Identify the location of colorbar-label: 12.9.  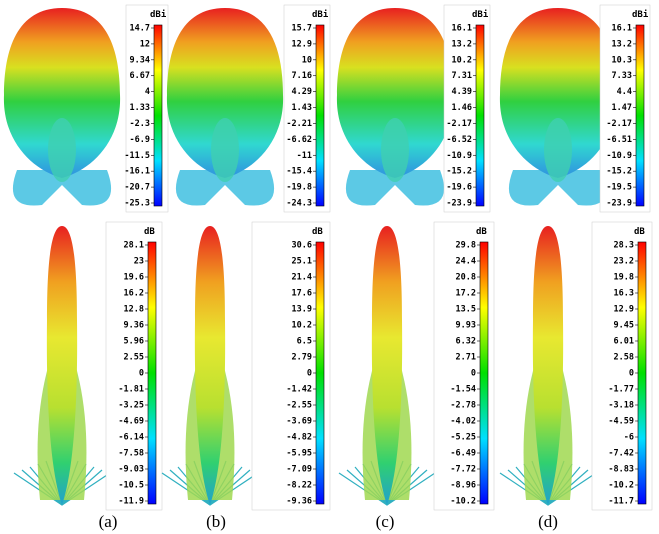
(624, 310).